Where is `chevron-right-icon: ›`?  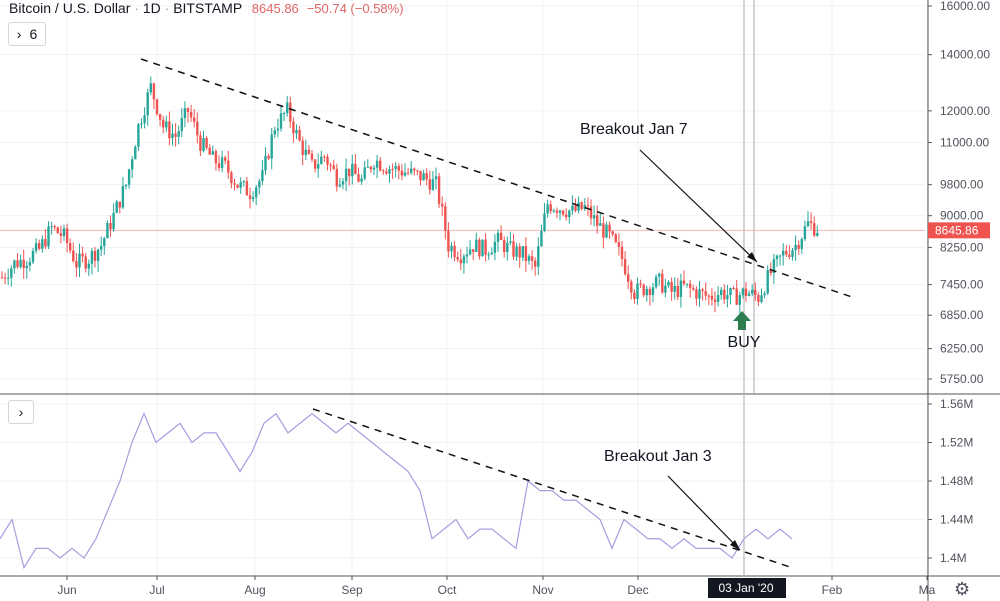 chevron-right-icon: › is located at coordinates (19, 34).